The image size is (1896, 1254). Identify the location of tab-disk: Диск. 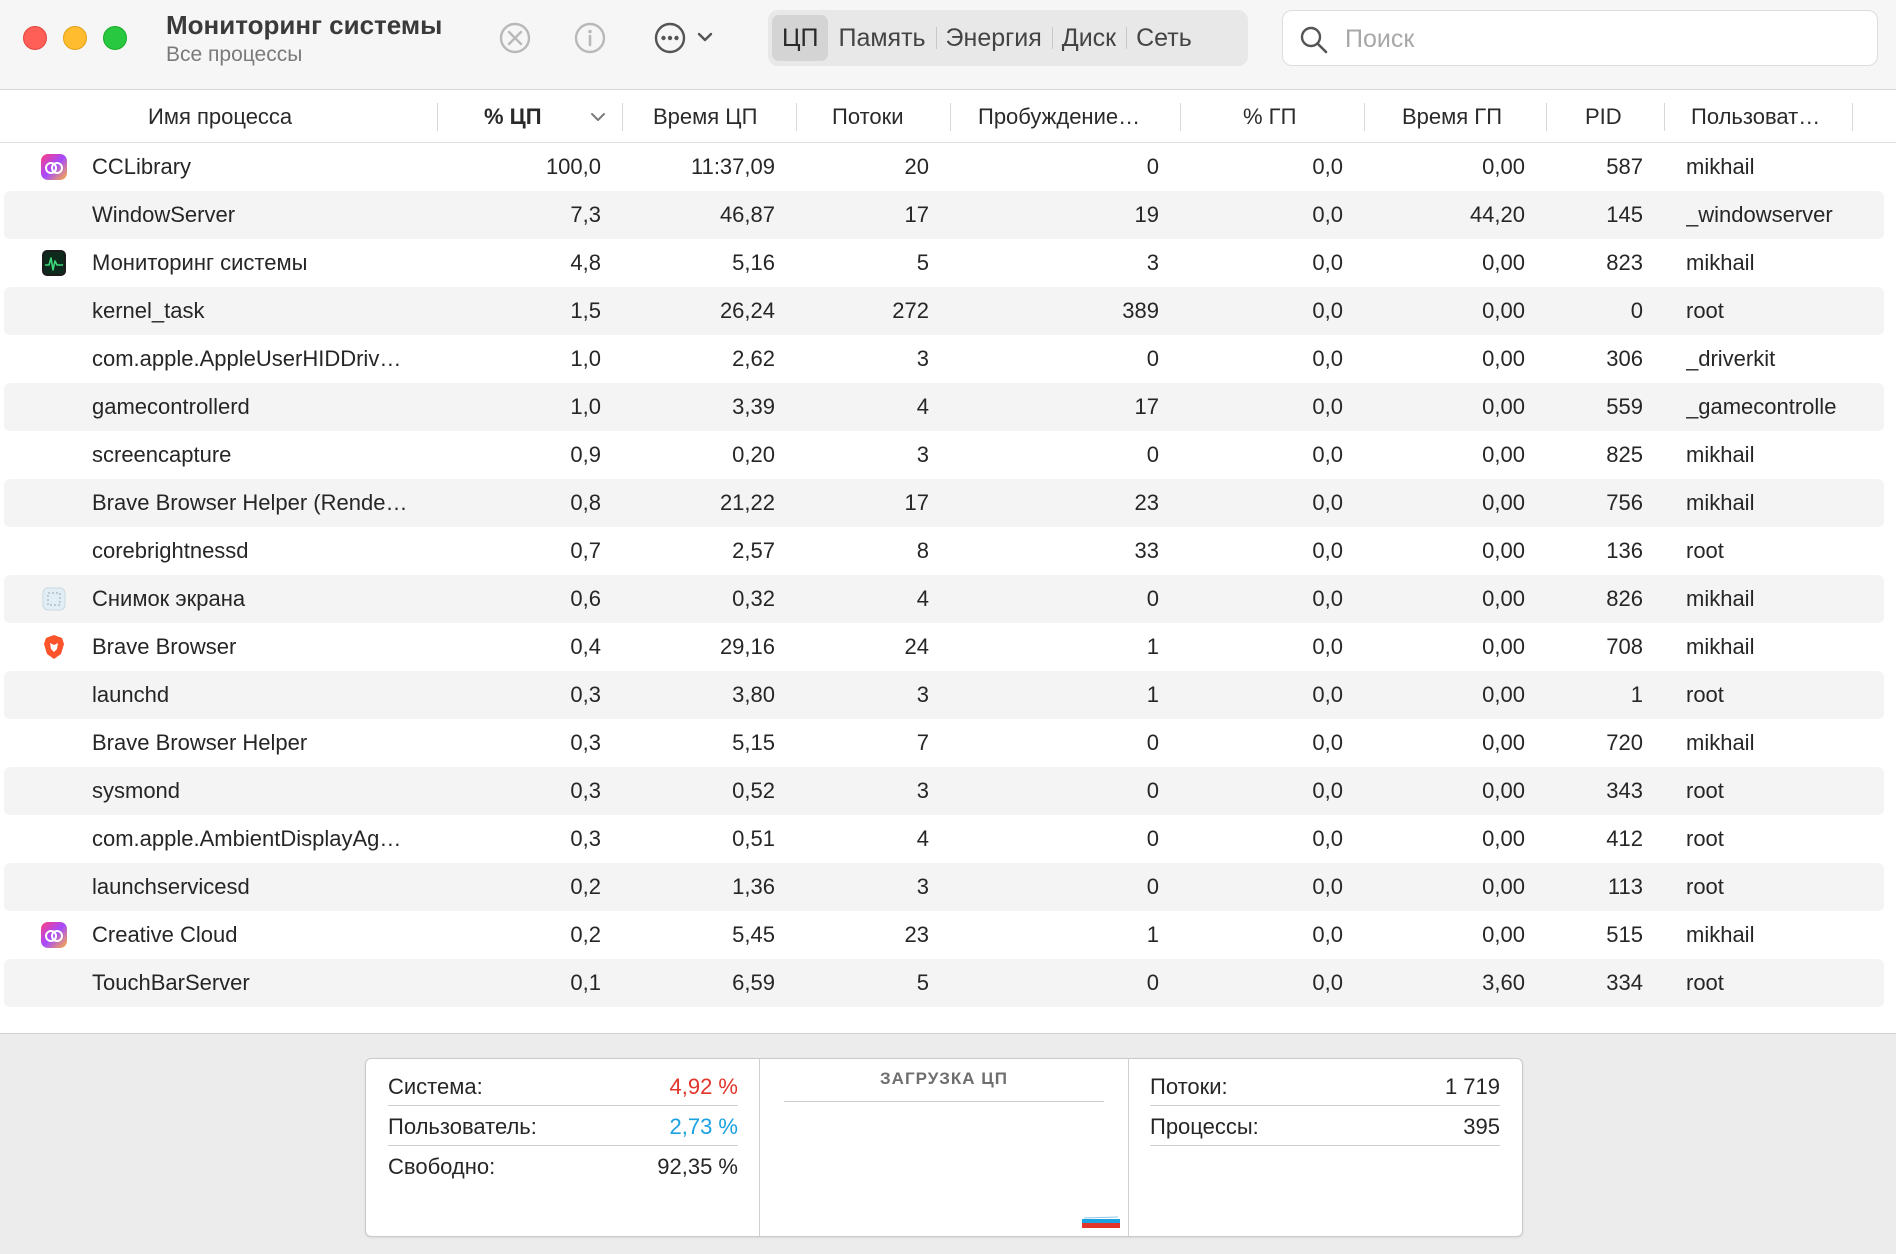
(1088, 38).